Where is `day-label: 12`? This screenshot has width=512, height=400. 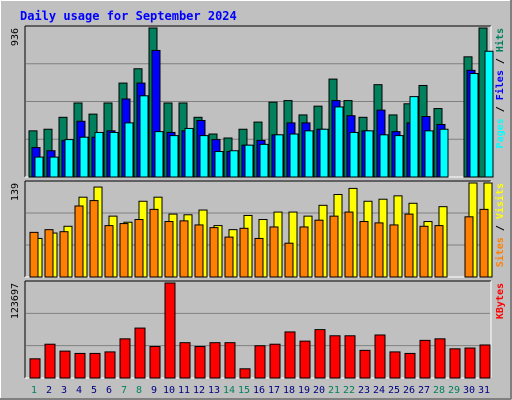 day-label: 12 is located at coordinates (199, 390).